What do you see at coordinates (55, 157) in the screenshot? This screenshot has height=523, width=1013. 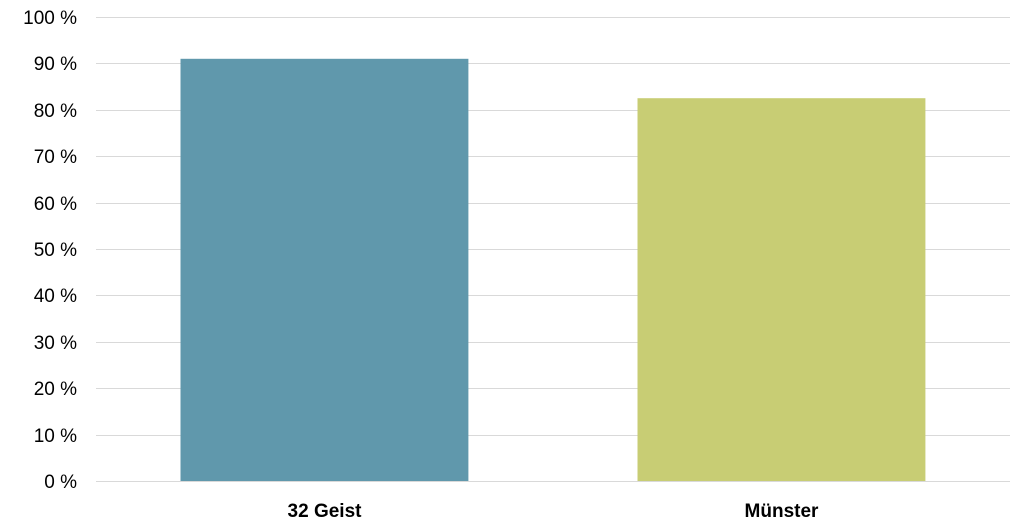 I see `y-tick-label: 70 %` at bounding box center [55, 157].